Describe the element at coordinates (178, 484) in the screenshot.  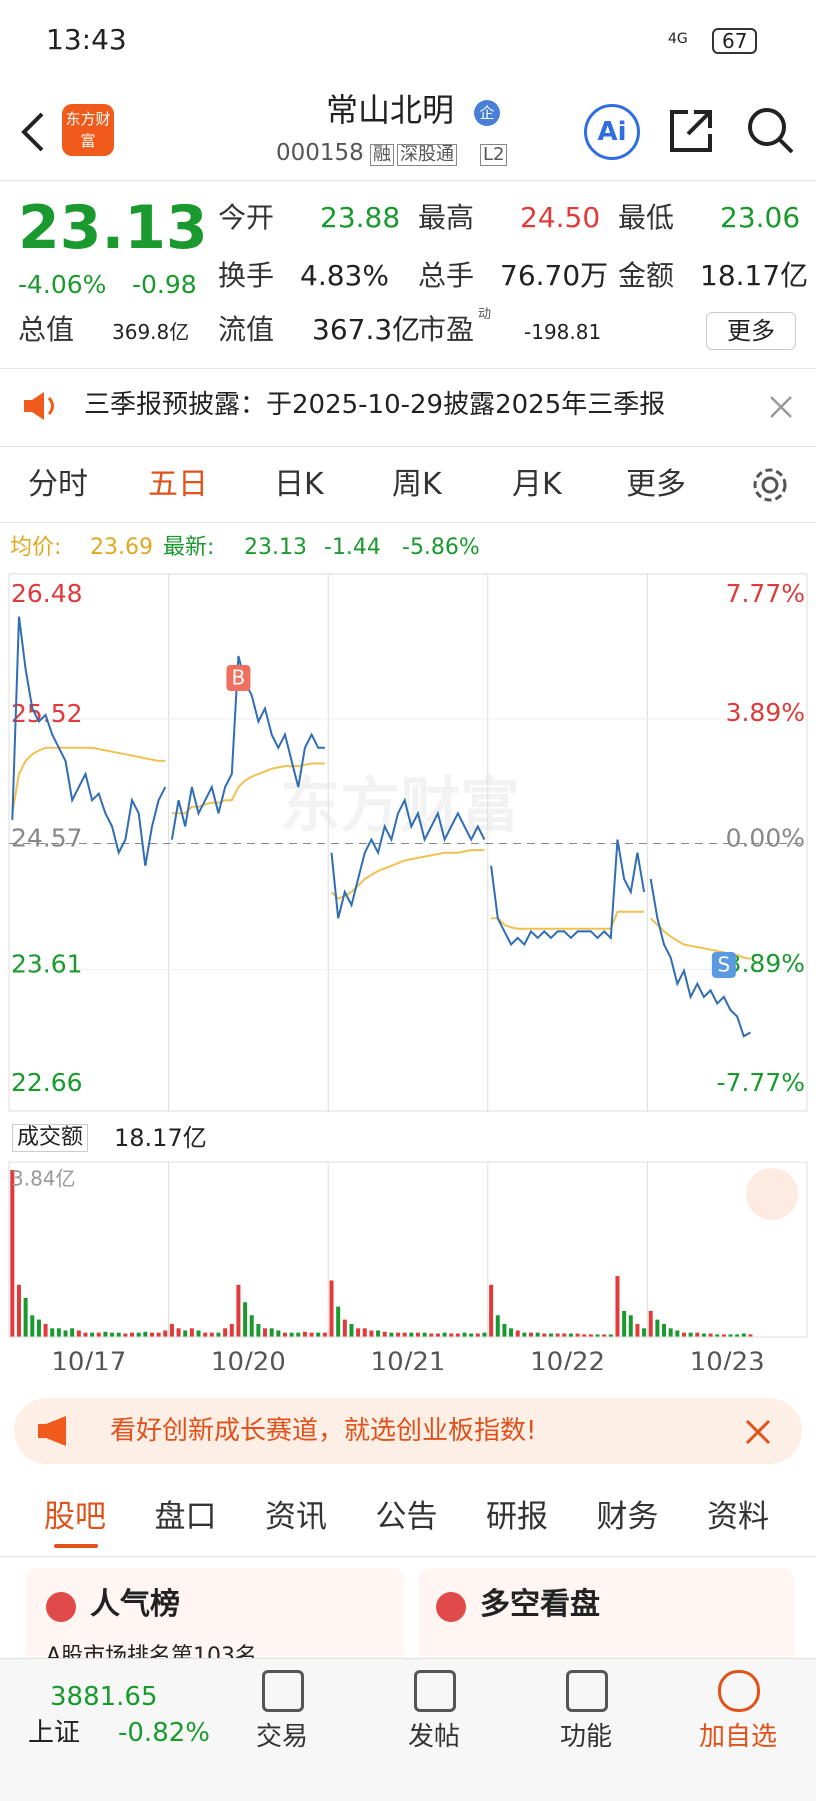
I see `chart-tab: 五日` at that location.